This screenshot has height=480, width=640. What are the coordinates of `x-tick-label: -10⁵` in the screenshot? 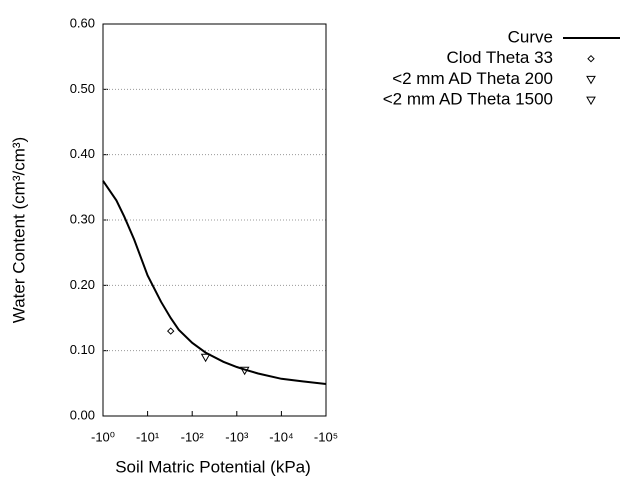 It's located at (326, 436).